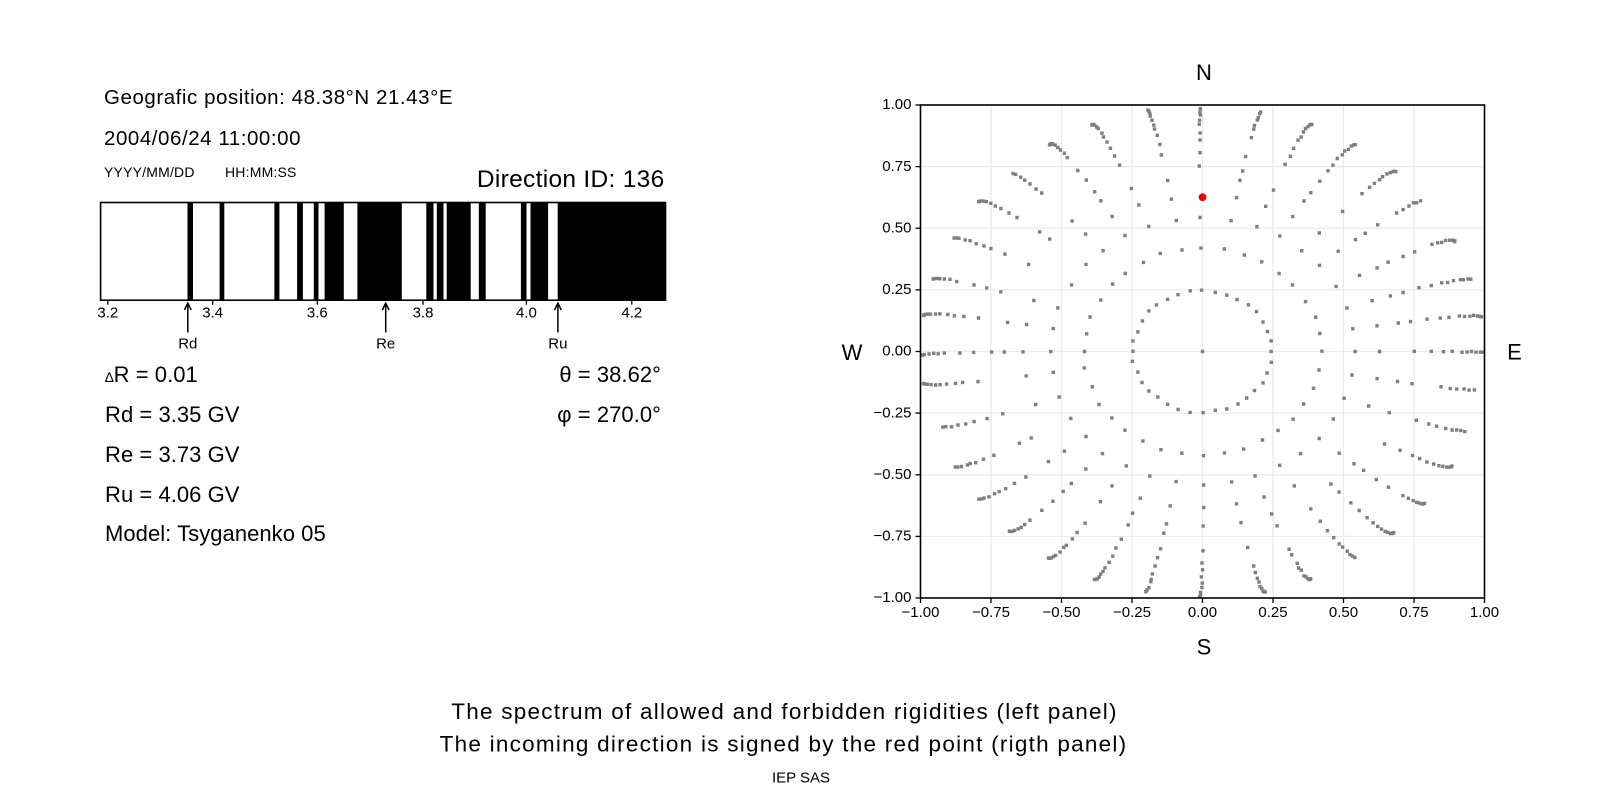  What do you see at coordinates (801, 778) in the screenshot?
I see `svg-text: IEP SAS` at bounding box center [801, 778].